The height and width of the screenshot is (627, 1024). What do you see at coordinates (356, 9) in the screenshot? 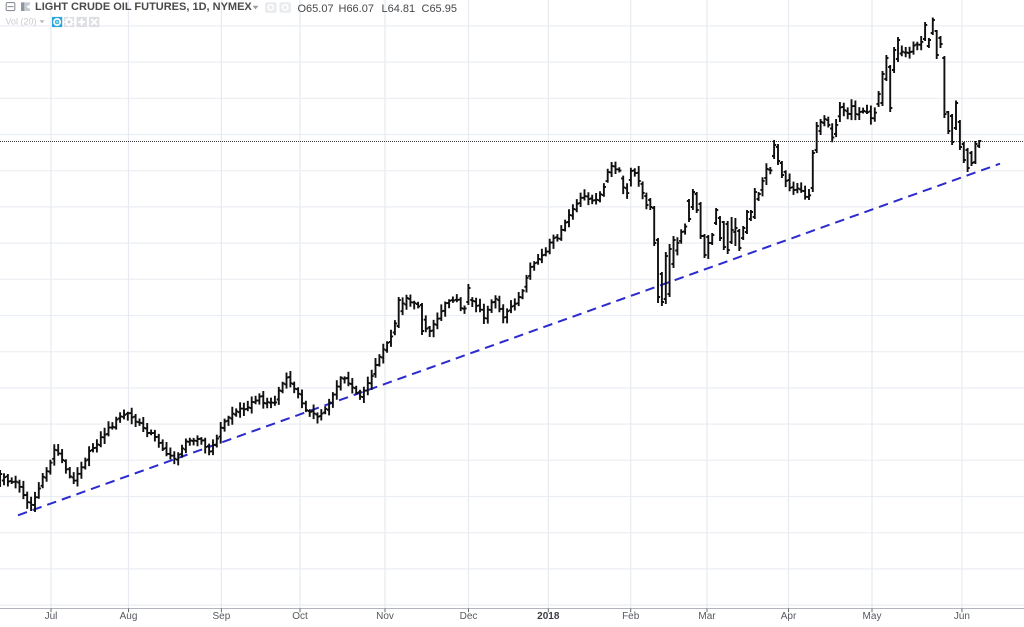
I see `svg-text: H66.07` at bounding box center [356, 9].